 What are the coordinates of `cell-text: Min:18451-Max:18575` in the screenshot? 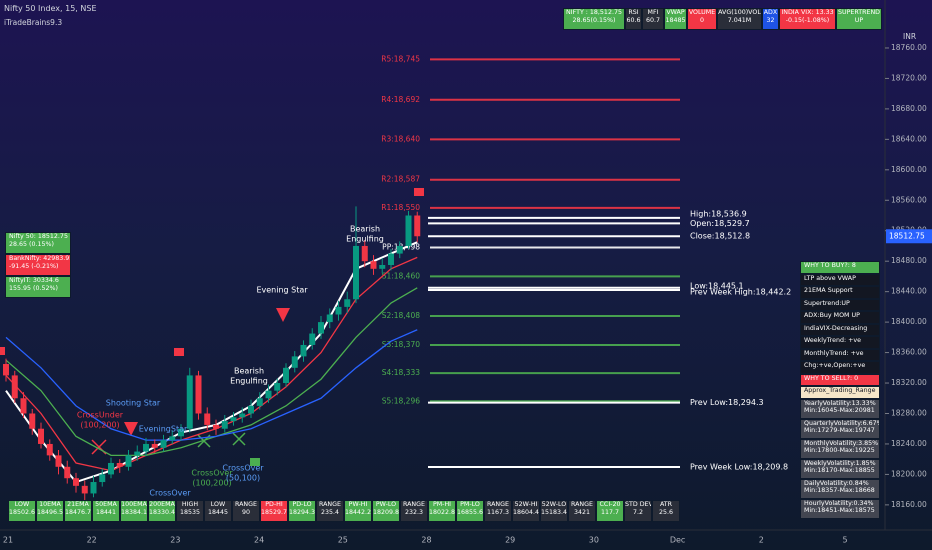 It's located at (839, 510).